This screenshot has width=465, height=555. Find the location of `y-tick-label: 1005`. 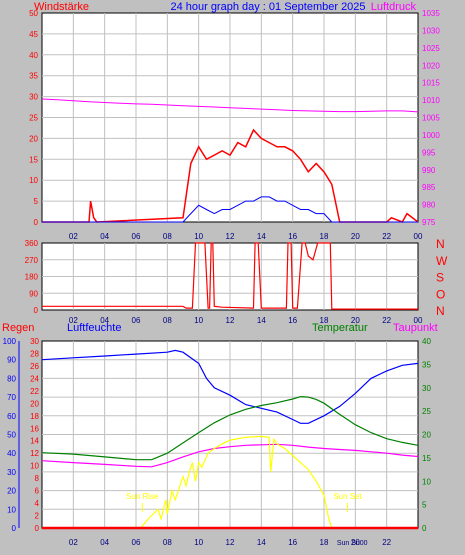

y-tick-label: 1005 is located at coordinates (431, 118).